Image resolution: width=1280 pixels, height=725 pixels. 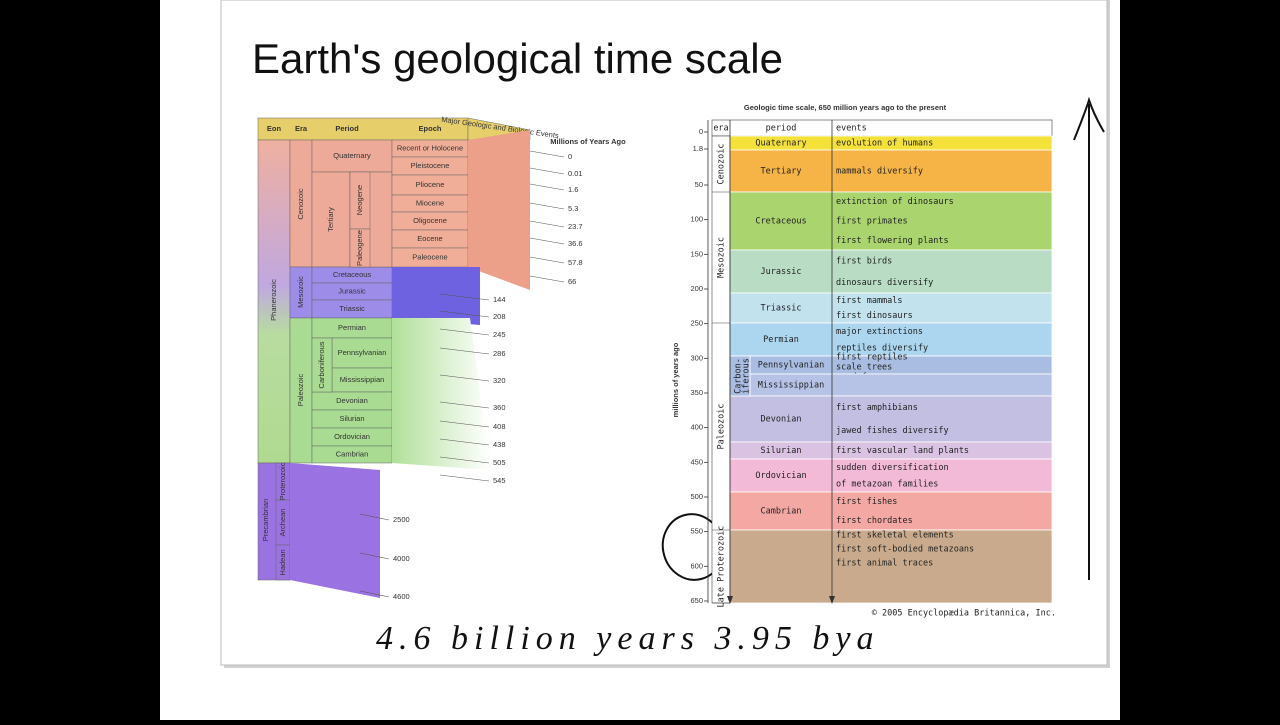 I want to click on label: first reptiles, so click(x=872, y=358).